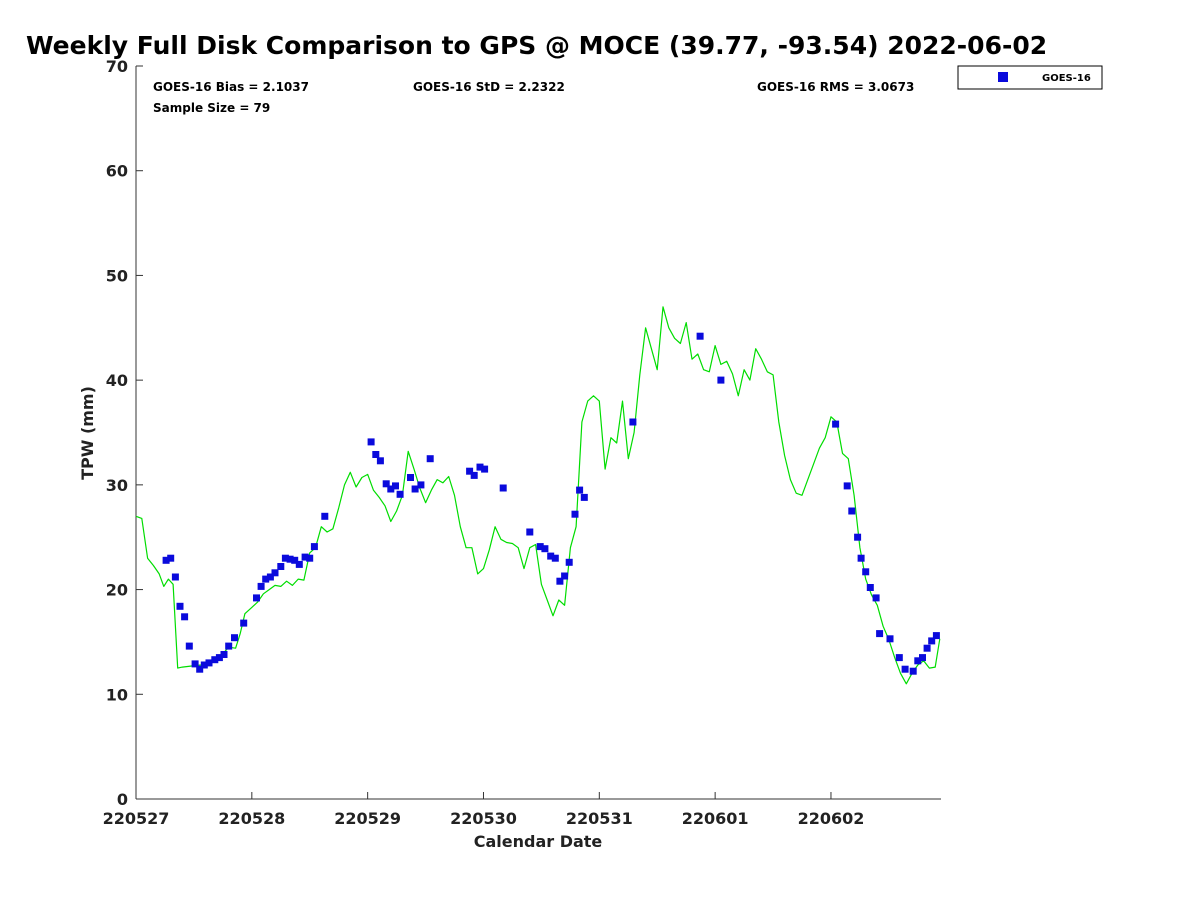  I want to click on x-tick-label: 220527, so click(136, 818).